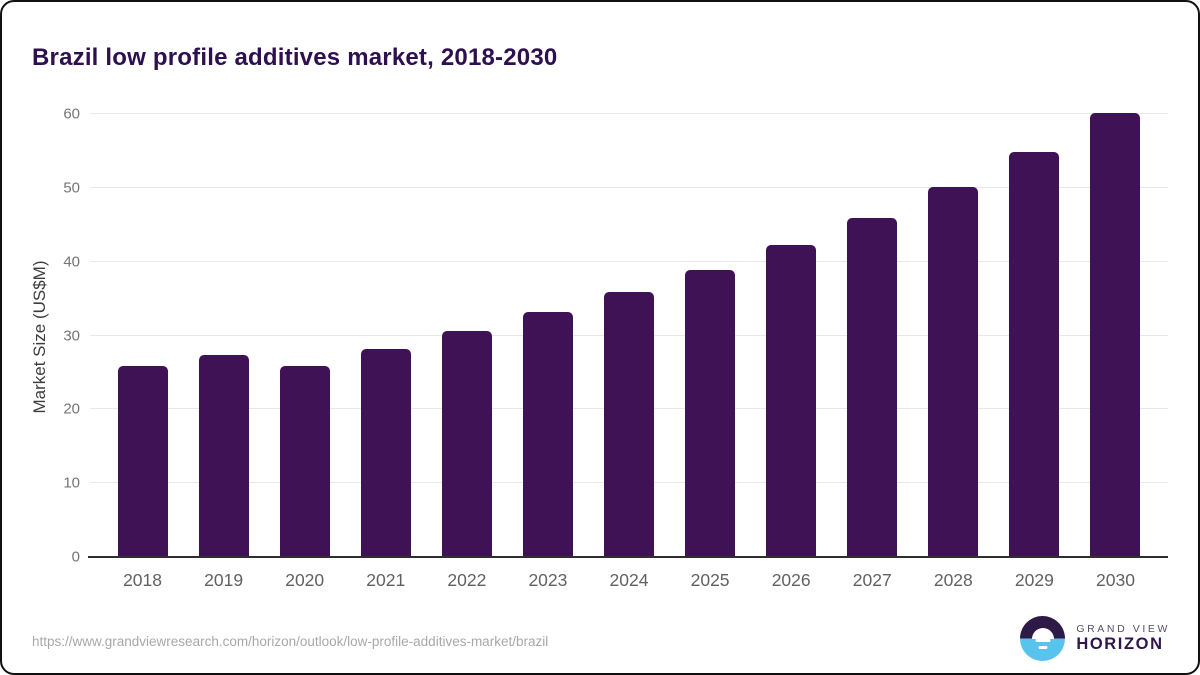 The height and width of the screenshot is (675, 1200). What do you see at coordinates (385, 335) in the screenshot?
I see `bar-slot-2021` at bounding box center [385, 335].